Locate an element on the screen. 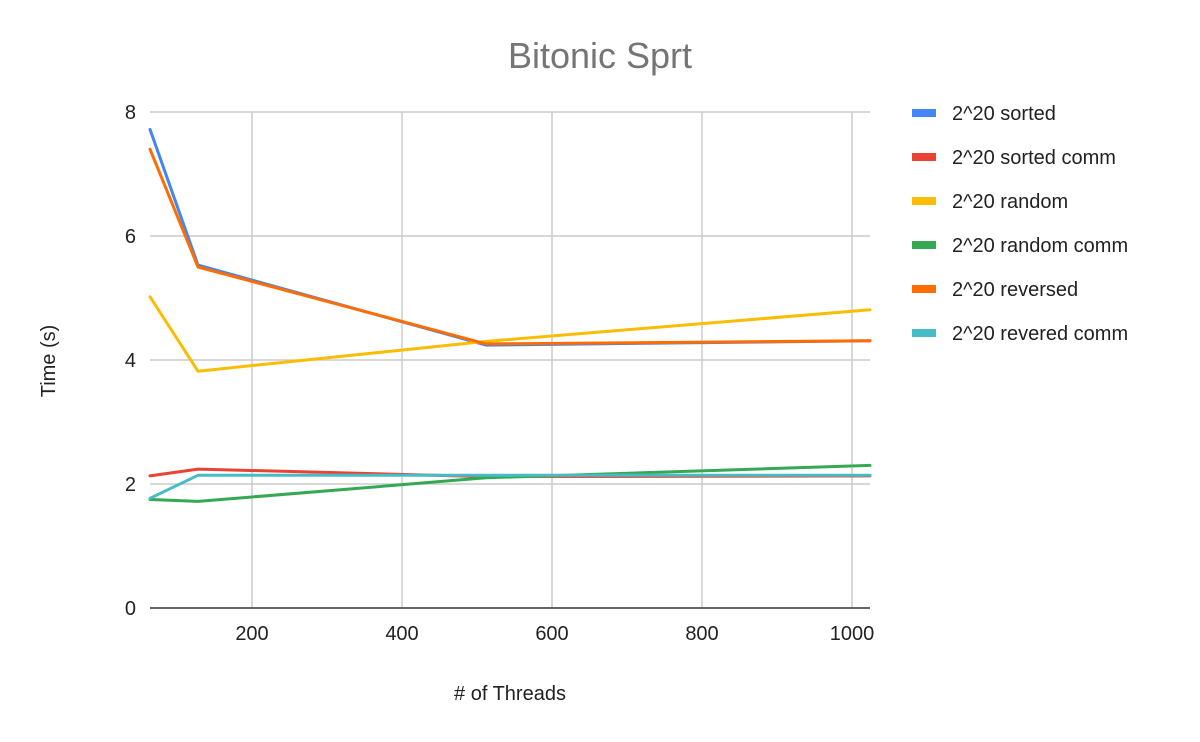 The width and height of the screenshot is (1200, 742). x-axis-title: # of Threads is located at coordinates (510, 694).